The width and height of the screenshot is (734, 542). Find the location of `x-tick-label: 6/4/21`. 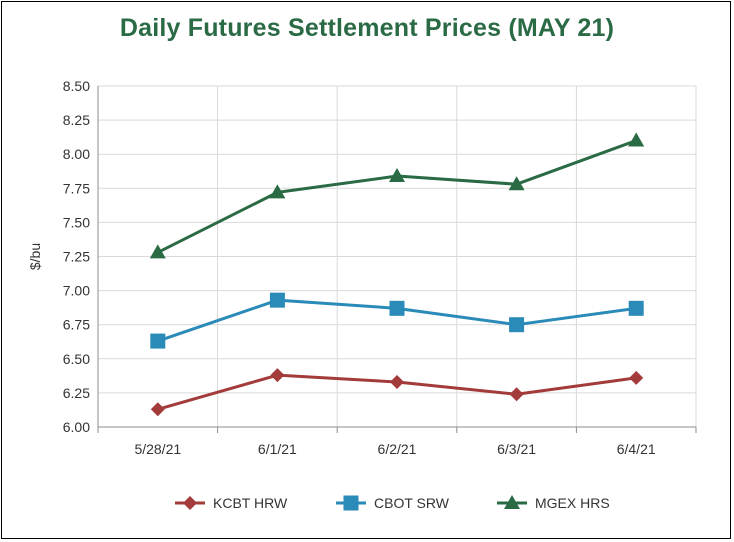

x-tick-label: 6/4/21 is located at coordinates (636, 449).